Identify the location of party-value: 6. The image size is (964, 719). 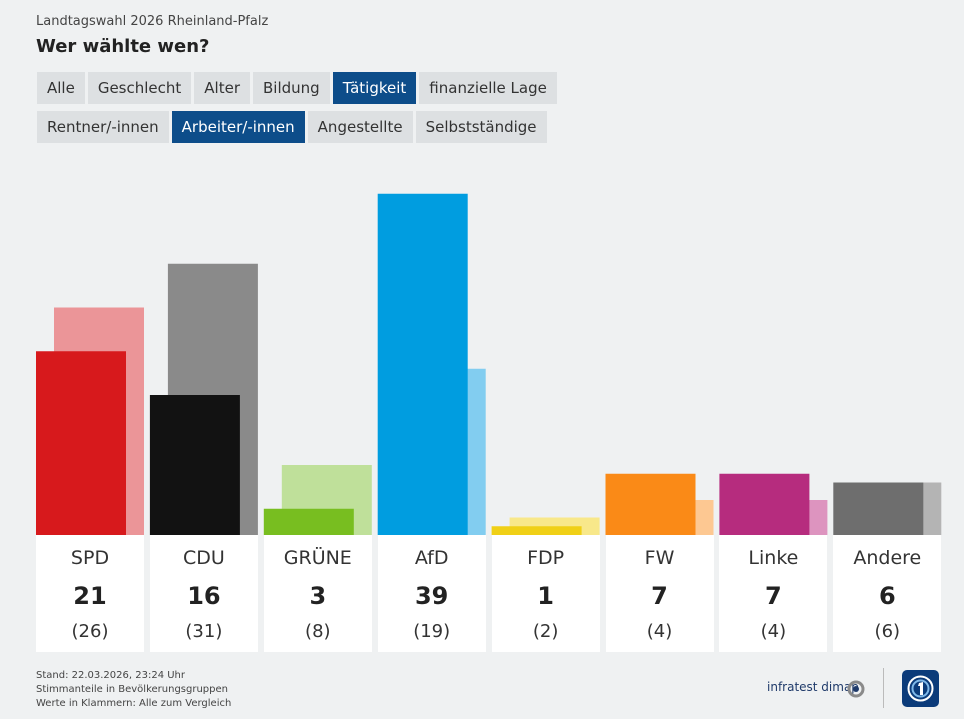
(887, 596).